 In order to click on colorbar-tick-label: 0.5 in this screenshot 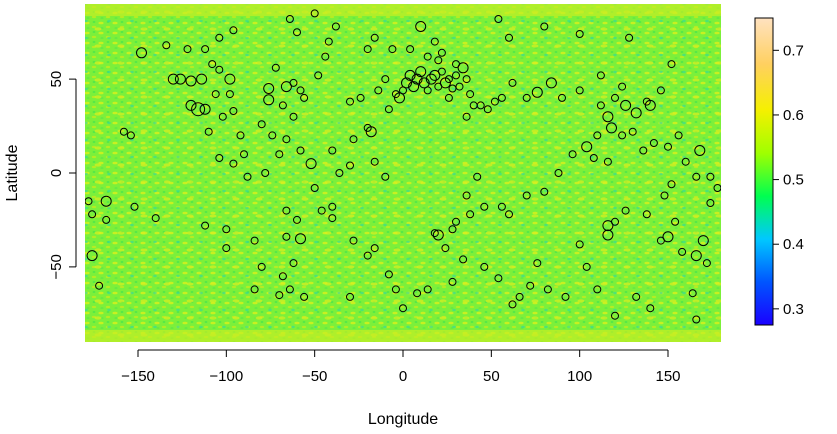, I will do `click(793, 180)`.